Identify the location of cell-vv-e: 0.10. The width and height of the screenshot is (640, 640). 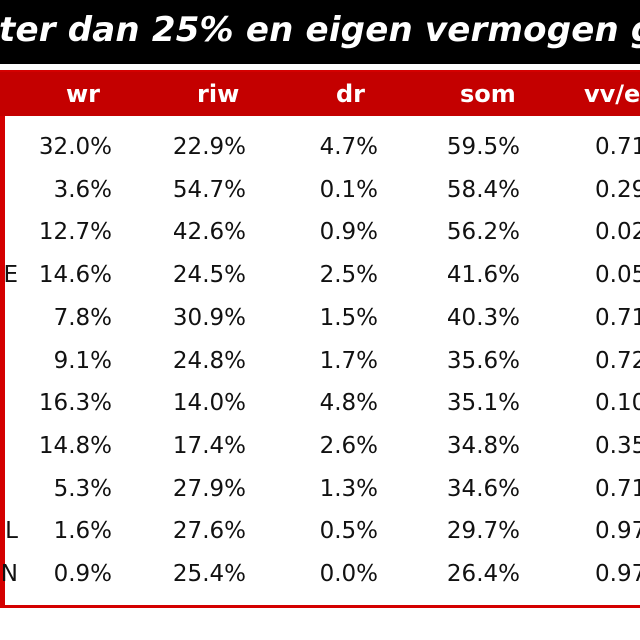
(617, 403).